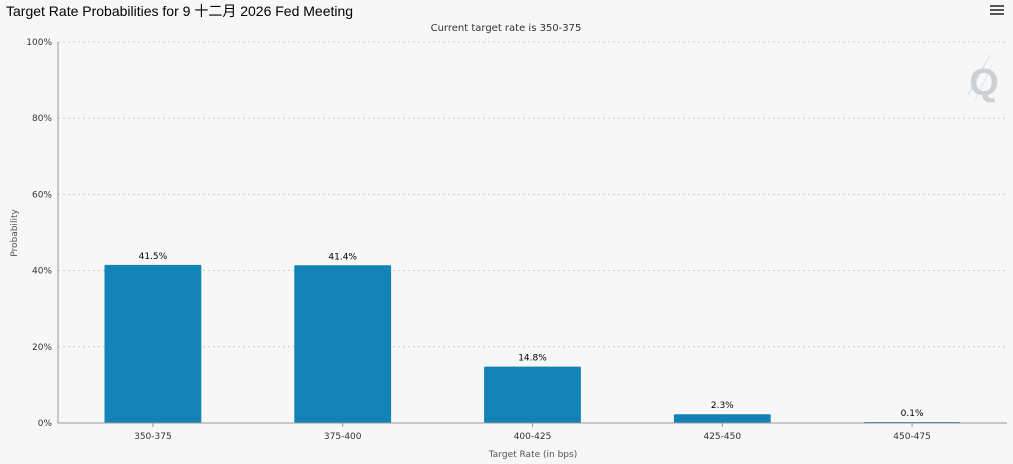 This screenshot has width=1013, height=464. I want to click on x-tick-label: 425-450, so click(722, 437).